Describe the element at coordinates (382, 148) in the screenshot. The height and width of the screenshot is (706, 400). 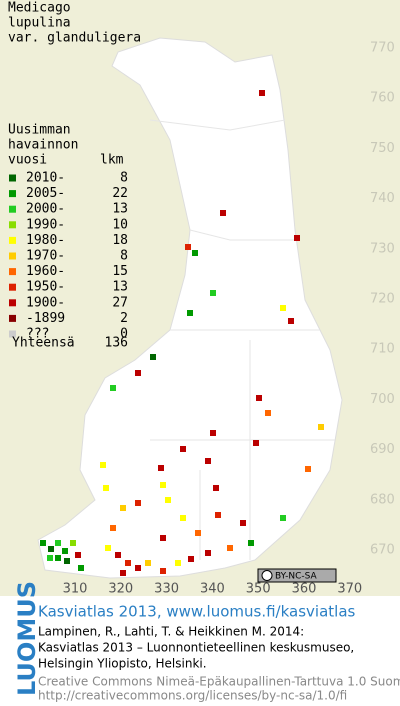
I see `northing-label: 750` at that location.